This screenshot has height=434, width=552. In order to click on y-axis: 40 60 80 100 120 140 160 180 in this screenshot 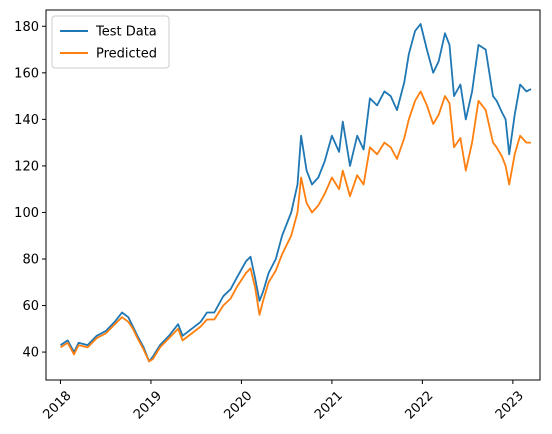, I will do `click(30, 190)`.